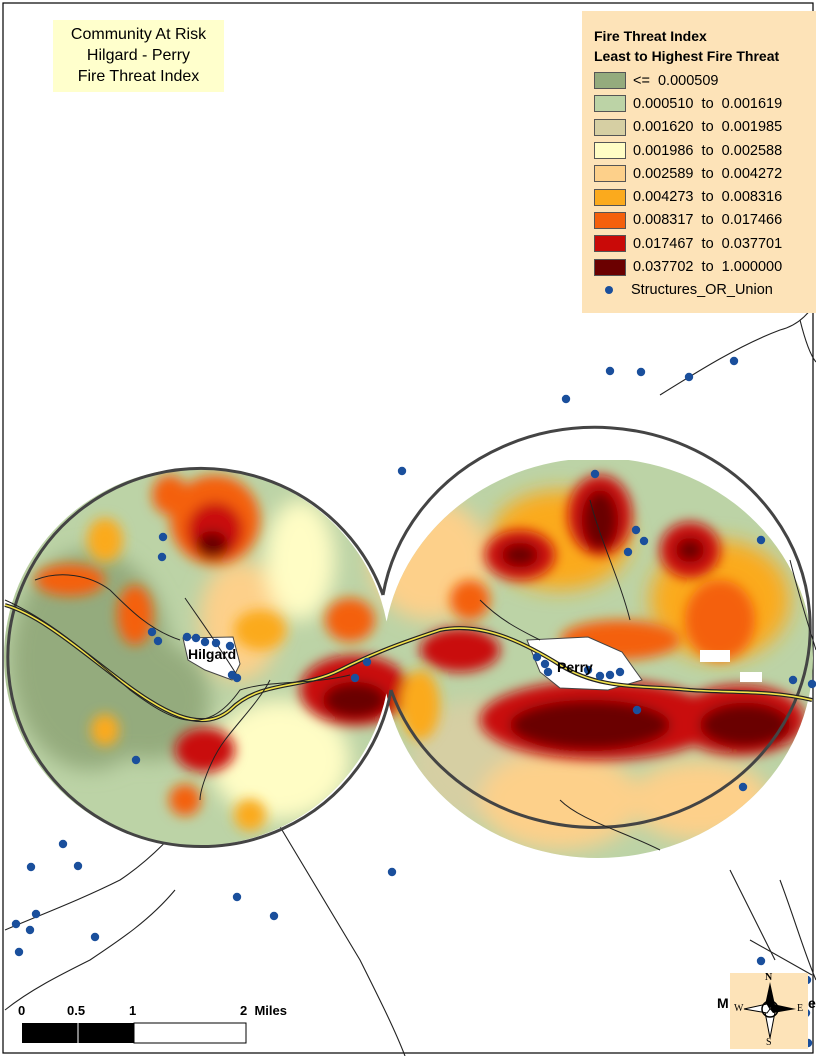  I want to click on scale-label-0-5: 0.5, so click(76, 1010).